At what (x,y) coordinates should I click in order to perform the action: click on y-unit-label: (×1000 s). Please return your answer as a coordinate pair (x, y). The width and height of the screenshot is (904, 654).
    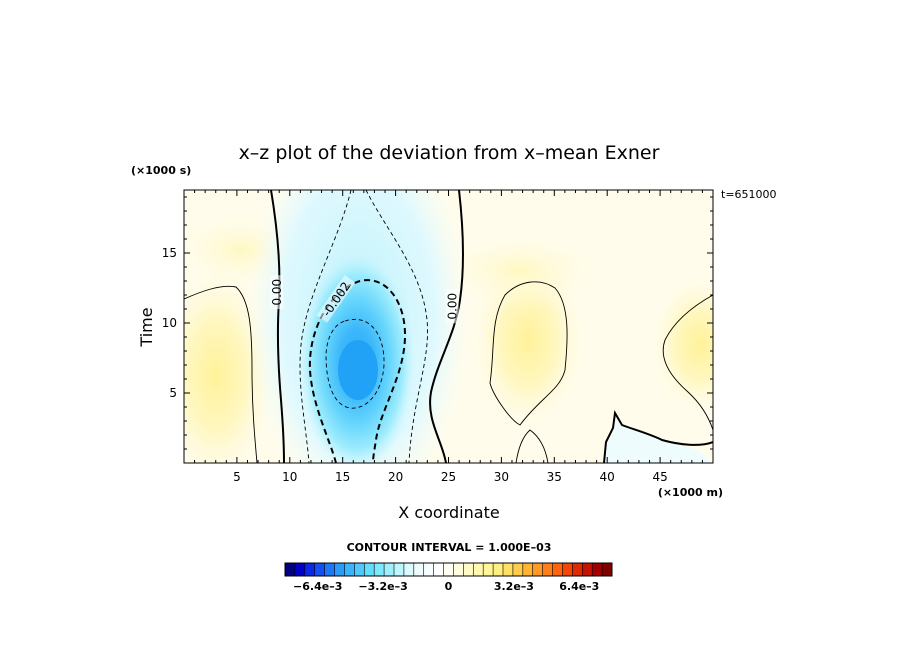
    Looking at the image, I should click on (161, 170).